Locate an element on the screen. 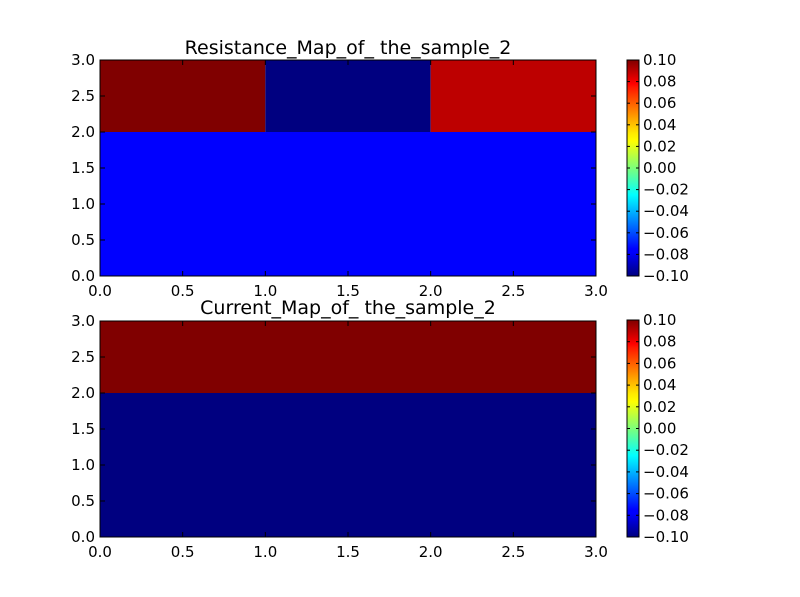 Image resolution: width=800 pixels, height=597 pixels. x-tick-label-1-5: 2.5 is located at coordinates (513, 291).